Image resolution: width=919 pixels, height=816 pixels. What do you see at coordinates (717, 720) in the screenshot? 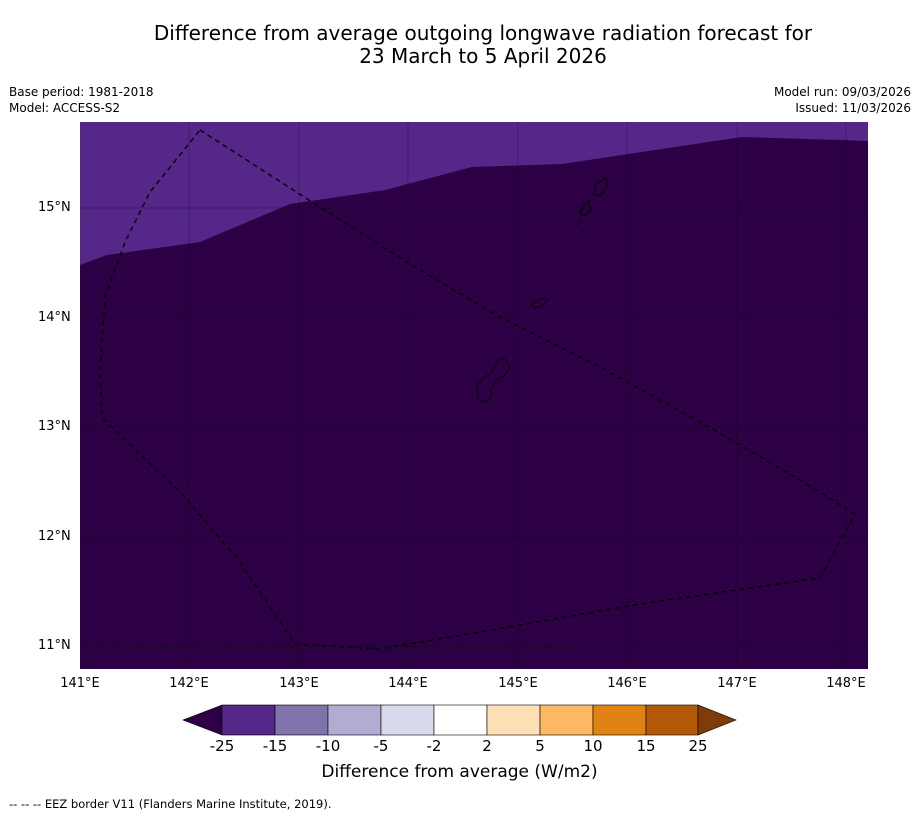
I see `colorbar-extend-high` at bounding box center [717, 720].